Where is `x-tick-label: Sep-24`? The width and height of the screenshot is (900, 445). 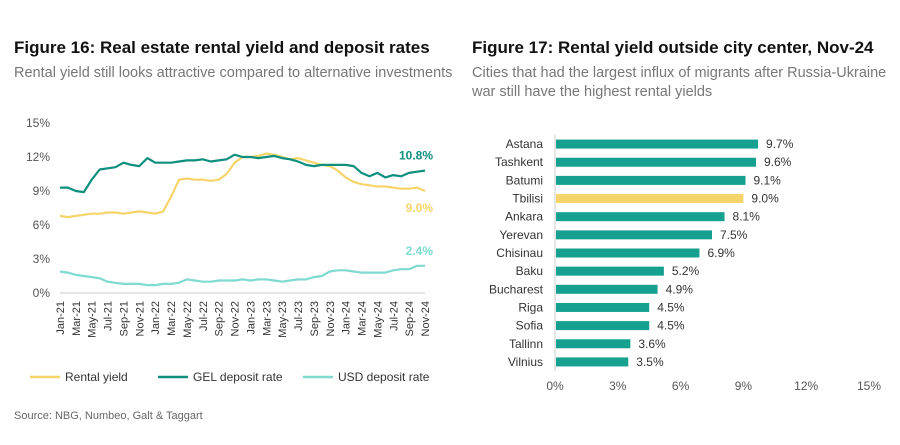 x-tick-label: Sep-24 is located at coordinates (410, 318).